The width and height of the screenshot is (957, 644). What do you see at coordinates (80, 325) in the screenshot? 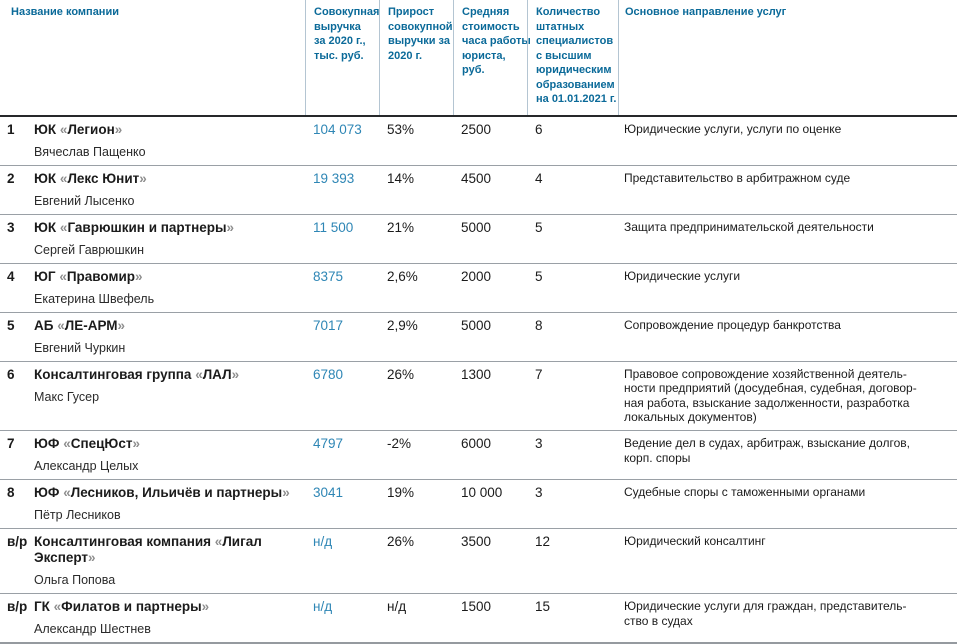
I see `company-name: АБ «ЛЕ-АРМ»` at bounding box center [80, 325].